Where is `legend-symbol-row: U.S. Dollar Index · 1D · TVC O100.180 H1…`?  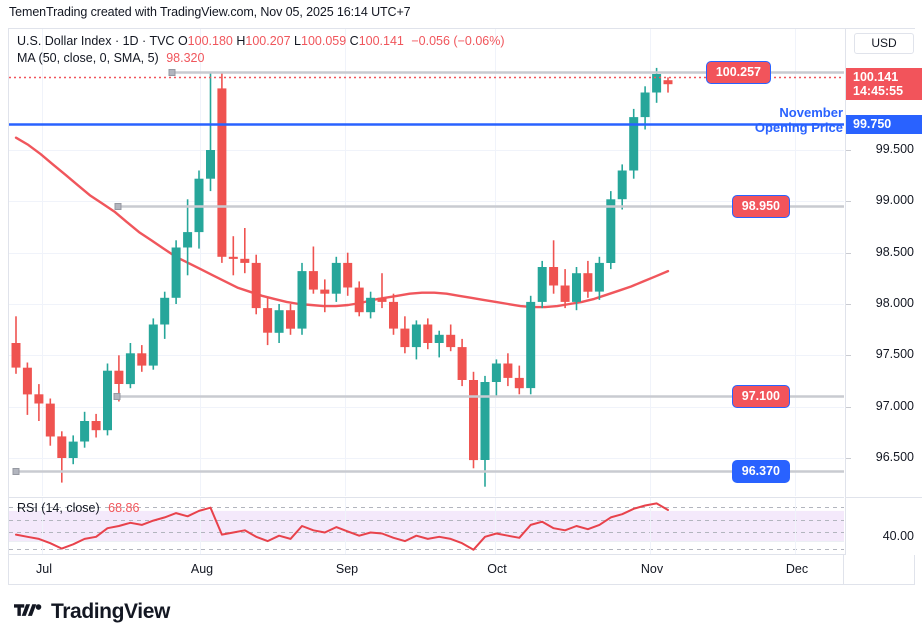 legend-symbol-row: U.S. Dollar Index · 1D · TVC O100.180 H1… is located at coordinates (261, 41).